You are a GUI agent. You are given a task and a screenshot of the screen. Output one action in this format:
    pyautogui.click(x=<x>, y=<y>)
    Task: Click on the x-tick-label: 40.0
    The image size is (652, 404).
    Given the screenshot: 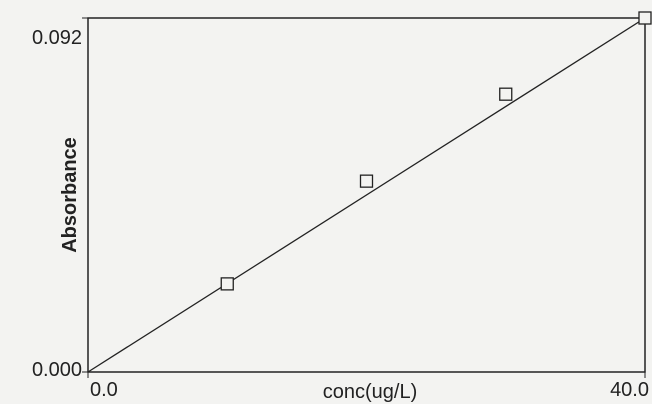 What is the action you would take?
    pyautogui.click(x=629, y=390)
    